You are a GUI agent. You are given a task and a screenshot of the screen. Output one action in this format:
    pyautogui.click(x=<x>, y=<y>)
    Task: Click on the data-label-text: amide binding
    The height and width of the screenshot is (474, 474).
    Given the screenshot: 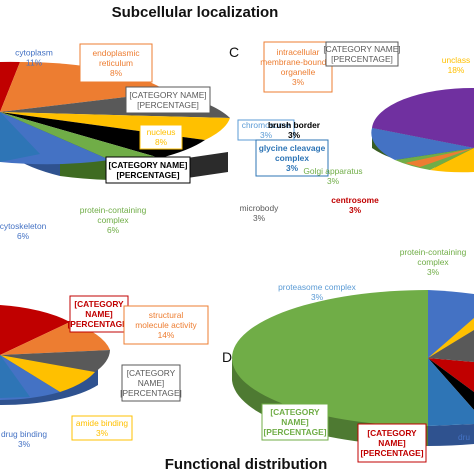 What is the action you would take?
    pyautogui.click(x=102, y=423)
    